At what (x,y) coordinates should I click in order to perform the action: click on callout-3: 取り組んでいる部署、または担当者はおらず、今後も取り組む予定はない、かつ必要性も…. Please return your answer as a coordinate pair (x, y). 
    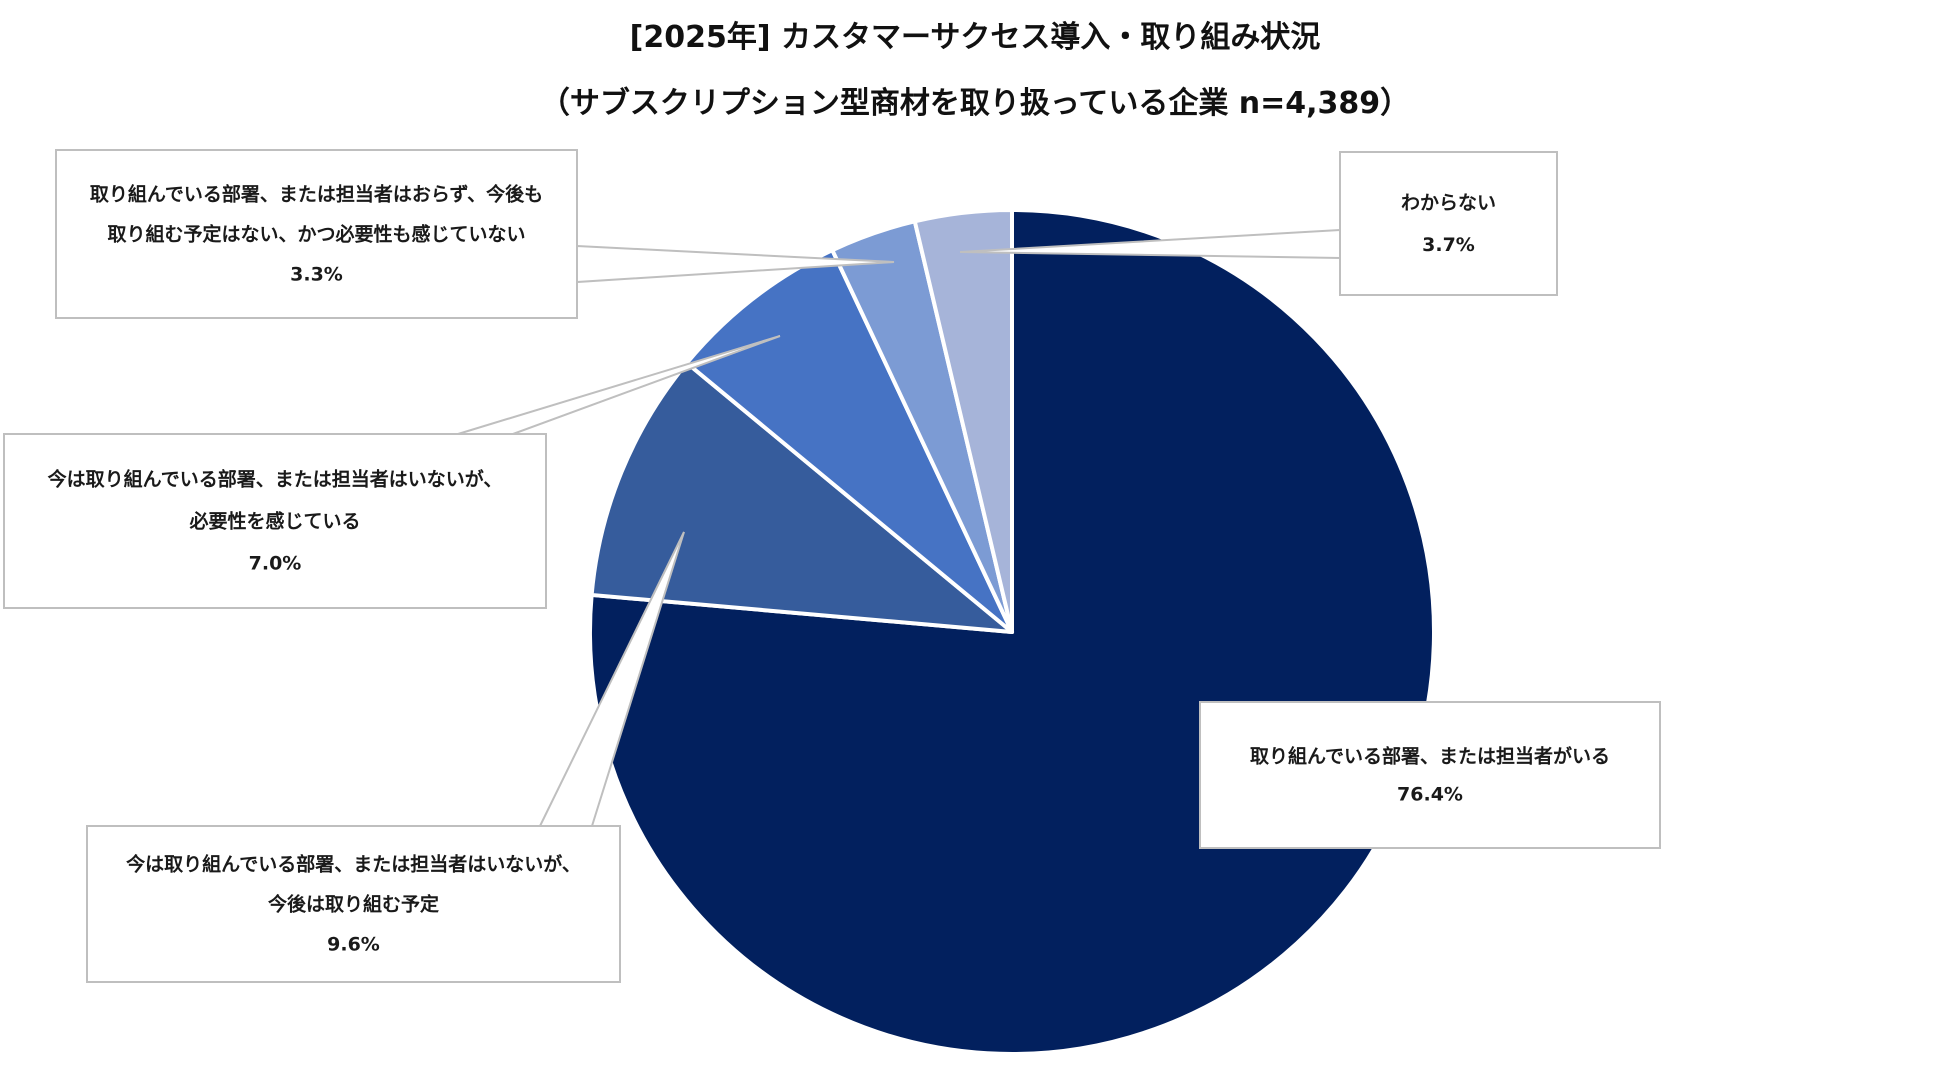
    Looking at the image, I should click on (316, 234).